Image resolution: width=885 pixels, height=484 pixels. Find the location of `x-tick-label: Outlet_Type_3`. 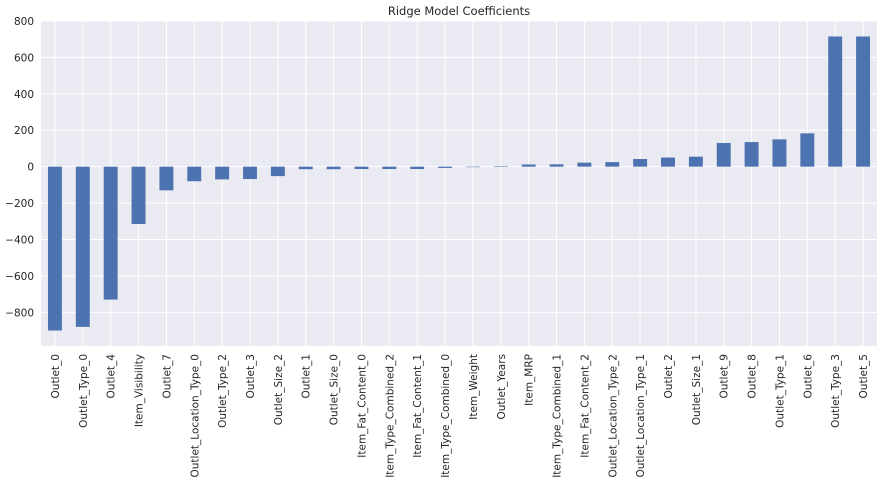

x-tick-label: Outlet_Type_3 is located at coordinates (836, 391).